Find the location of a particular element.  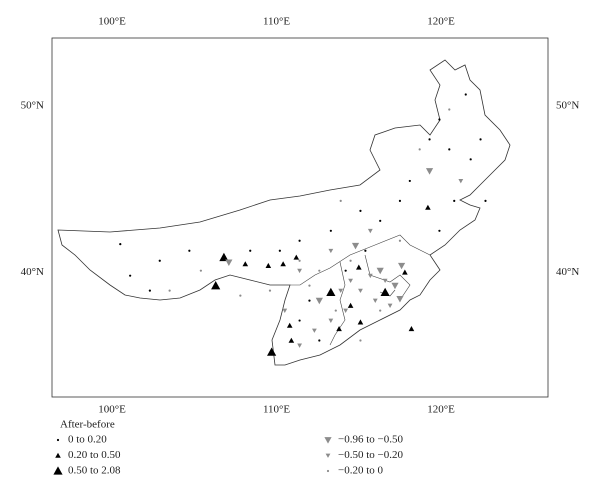

legend-label: −0.96 to −0.50 is located at coordinates (370, 440).